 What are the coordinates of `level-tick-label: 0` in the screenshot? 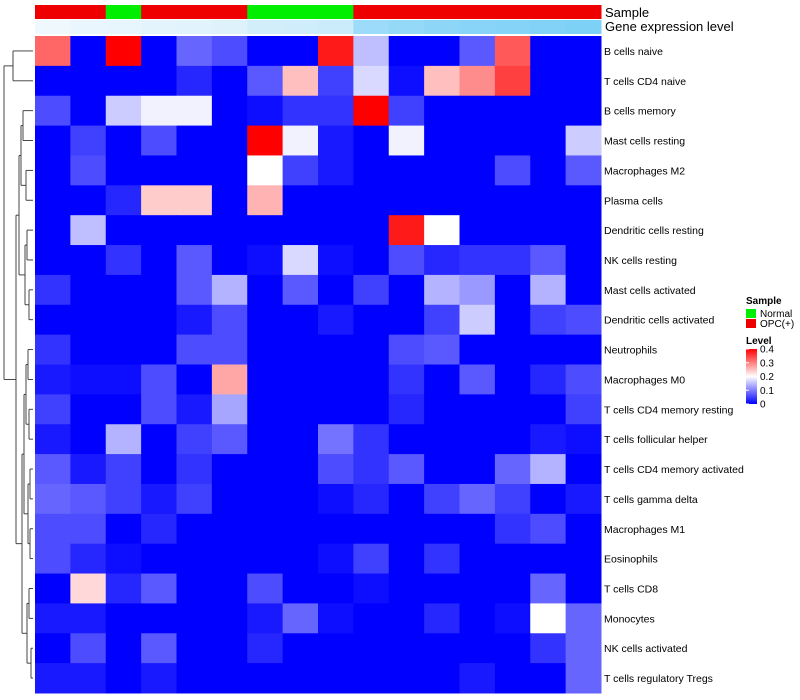 It's located at (763, 405).